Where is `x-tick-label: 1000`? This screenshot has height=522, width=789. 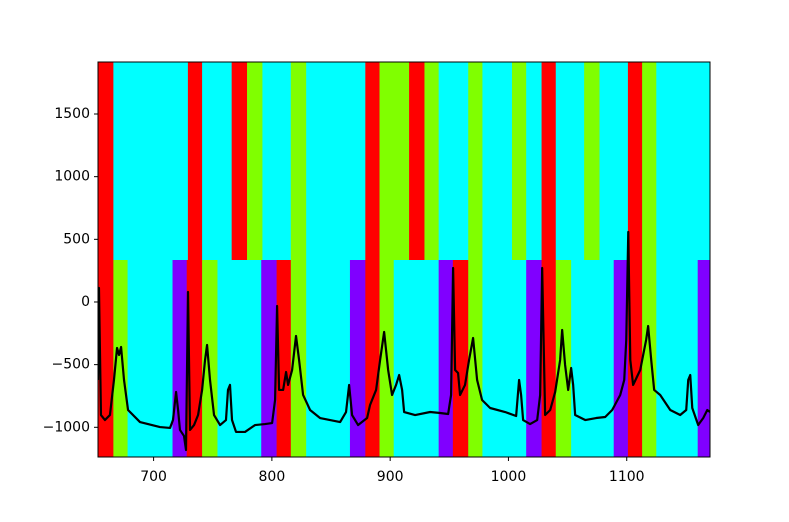 x-tick-label: 1000 is located at coordinates (509, 477).